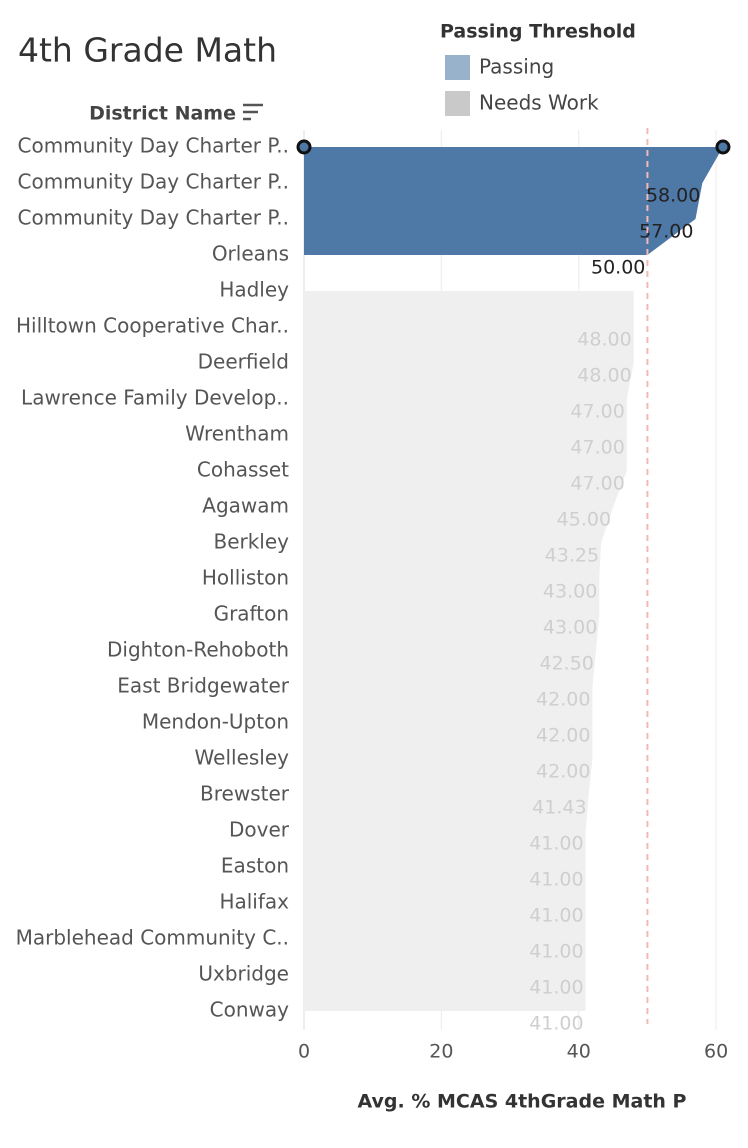 This screenshot has height=1148, width=748. What do you see at coordinates (254, 902) in the screenshot?
I see `y-tick-label: Halifax` at bounding box center [254, 902].